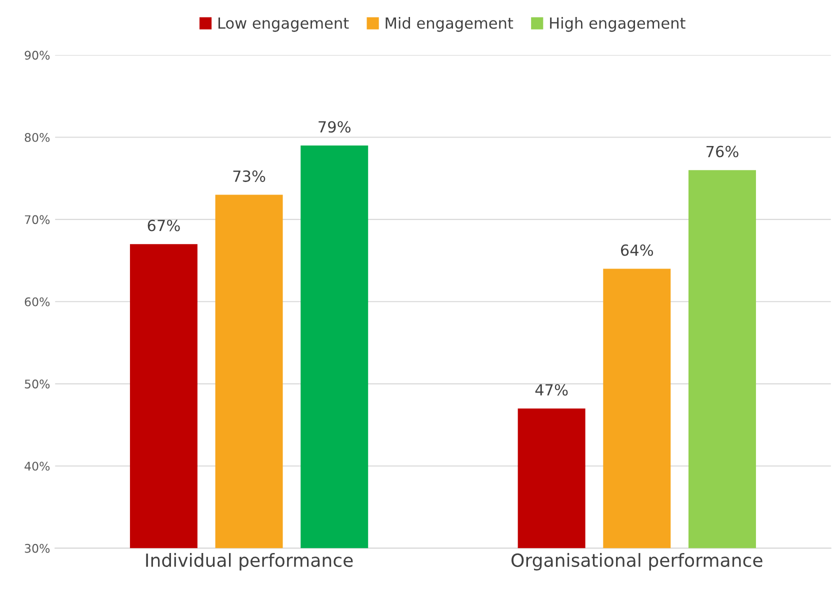 This screenshot has height=592, width=835. Describe the element at coordinates (37, 384) in the screenshot. I see `y-tick-label: 50%` at that location.